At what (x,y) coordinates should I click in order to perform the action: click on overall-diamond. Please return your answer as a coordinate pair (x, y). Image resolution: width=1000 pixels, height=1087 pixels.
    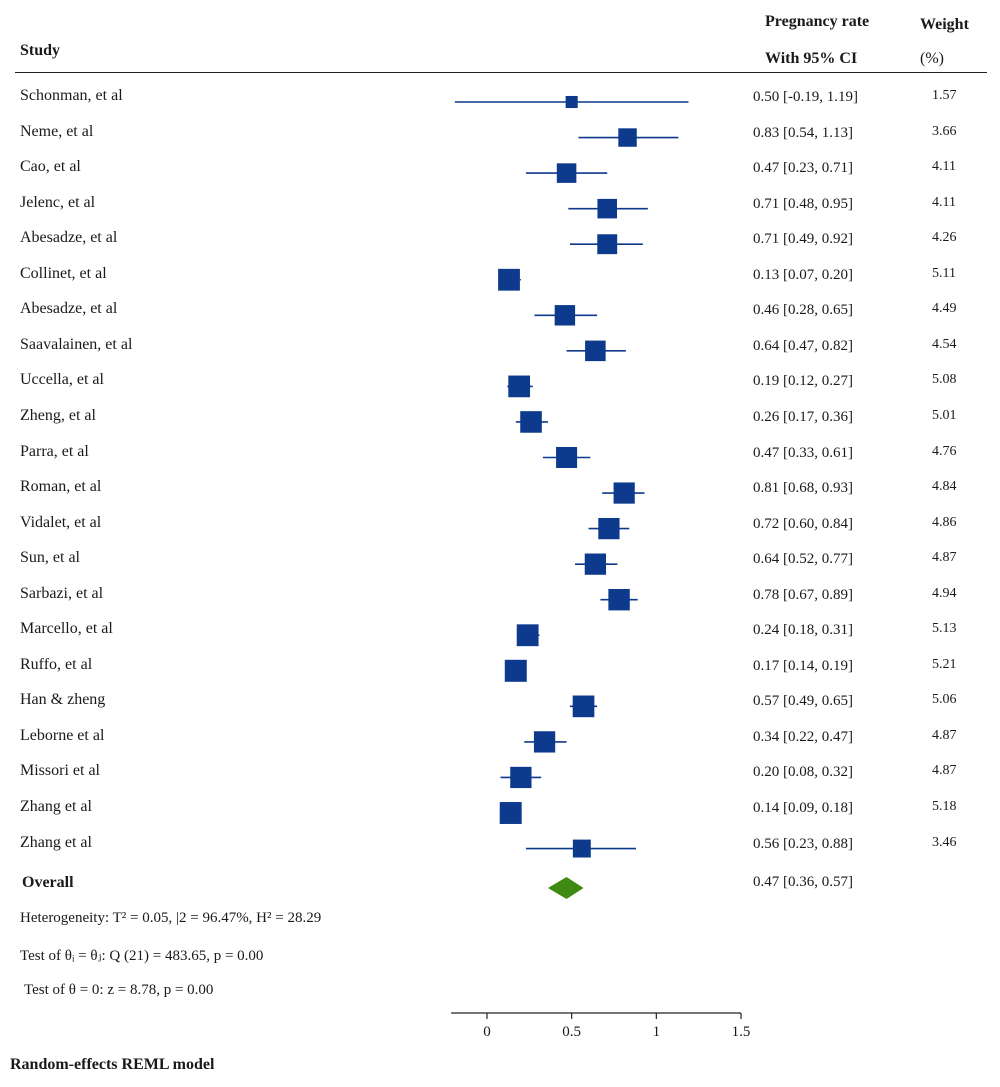
    Looking at the image, I should click on (565, 888).